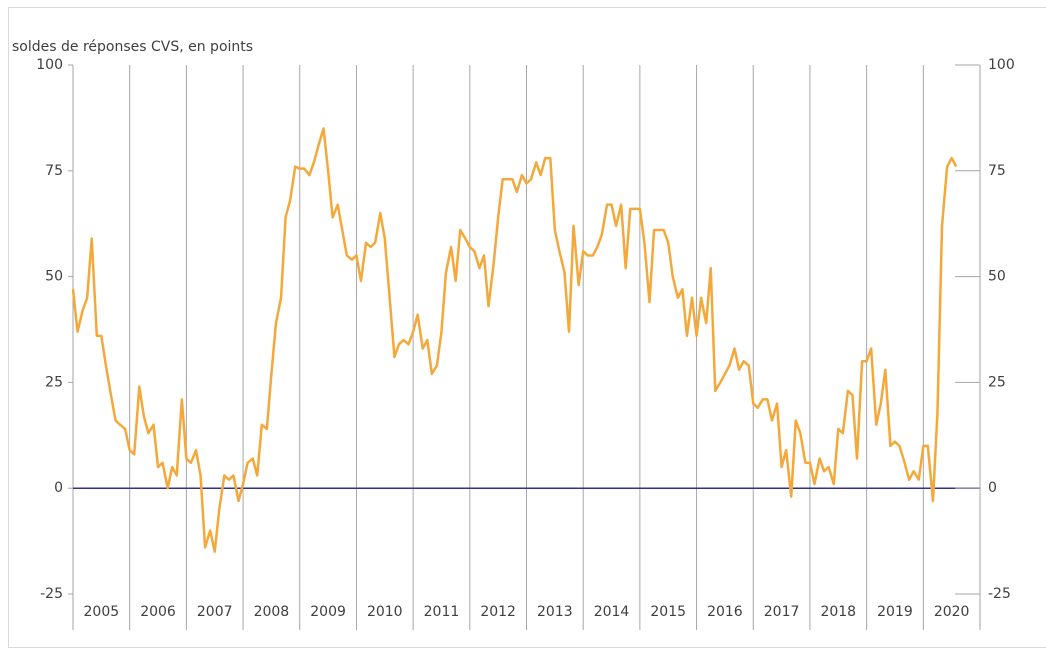  Describe the element at coordinates (612, 612) in the screenshot. I see `x-tick-label: 2014` at that location.